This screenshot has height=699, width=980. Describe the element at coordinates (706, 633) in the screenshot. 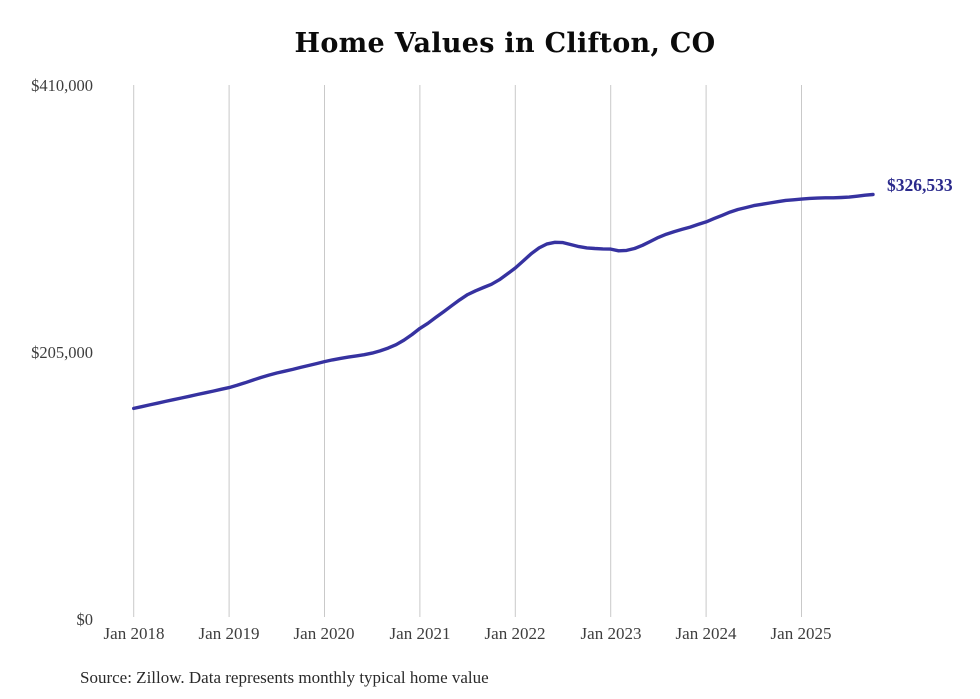

I see `x-axis-tick-2024: Jan 2024` at that location.